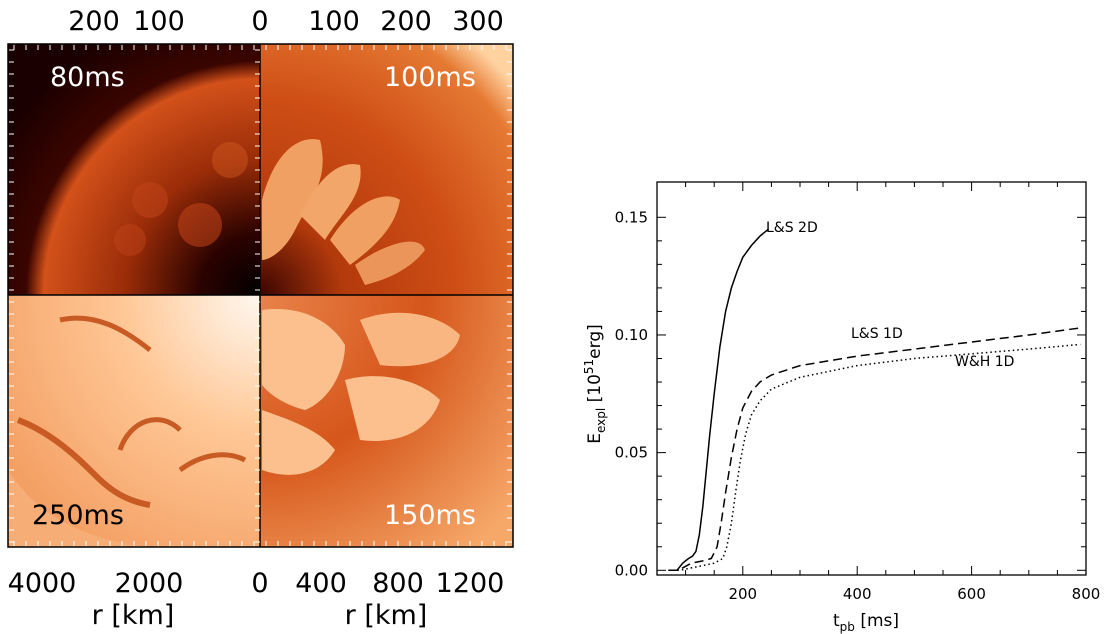 This screenshot has height=634, width=1109. Describe the element at coordinates (601, 420) in the screenshot. I see `y-axis-title-subscript: expl` at that location.